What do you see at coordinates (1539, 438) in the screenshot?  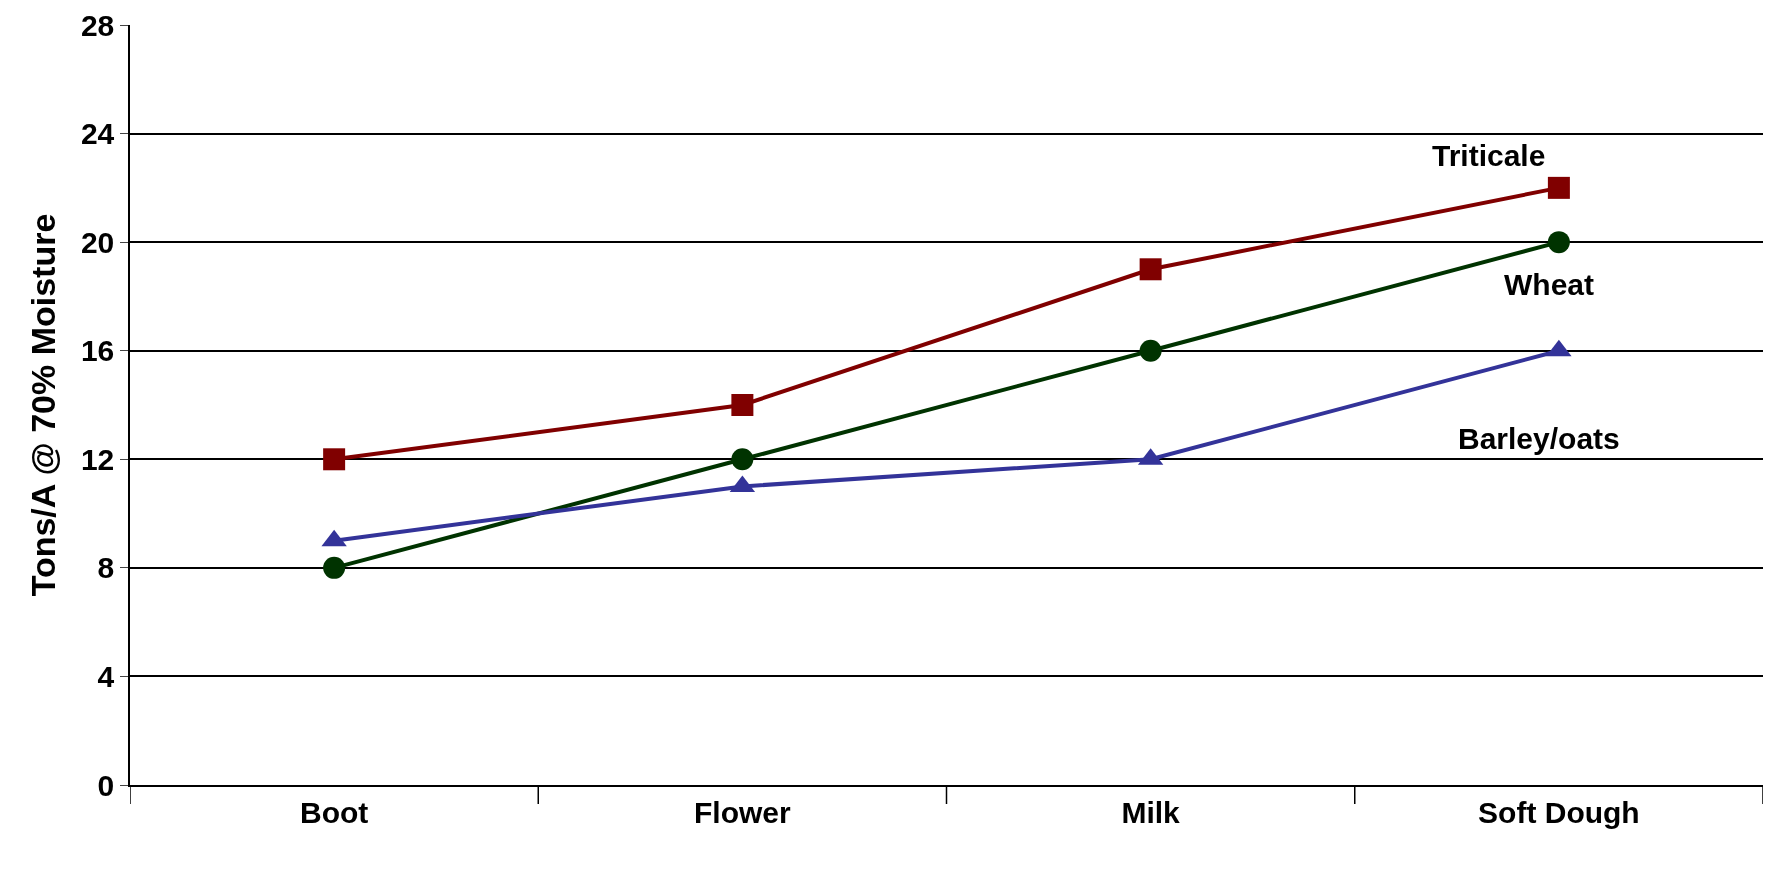 I see `series-label: Barley/oats` at bounding box center [1539, 438].